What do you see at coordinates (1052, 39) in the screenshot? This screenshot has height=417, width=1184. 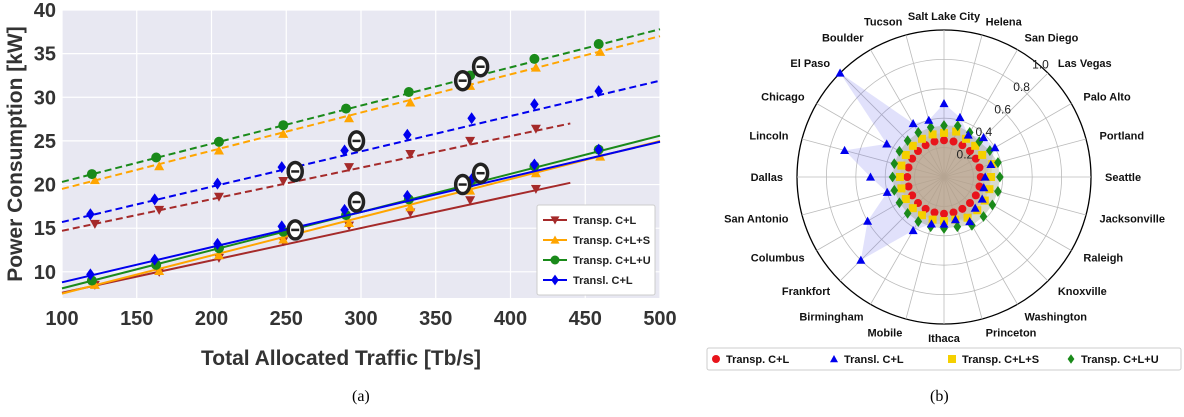 I see `category-label: San Diego` at bounding box center [1052, 39].